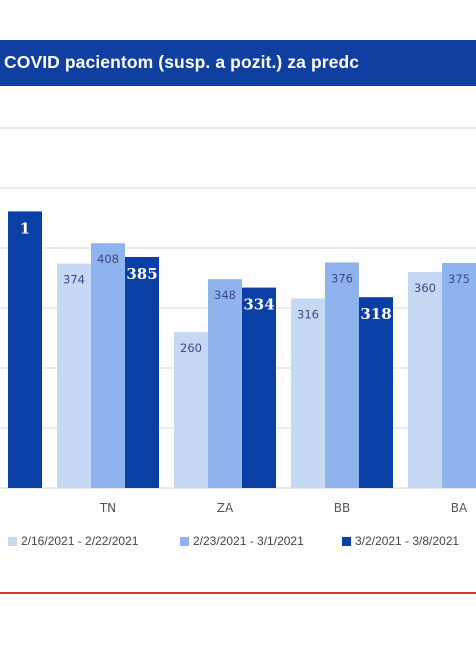 The width and height of the screenshot is (476, 650). I want to click on data-label: 408, so click(108, 259).